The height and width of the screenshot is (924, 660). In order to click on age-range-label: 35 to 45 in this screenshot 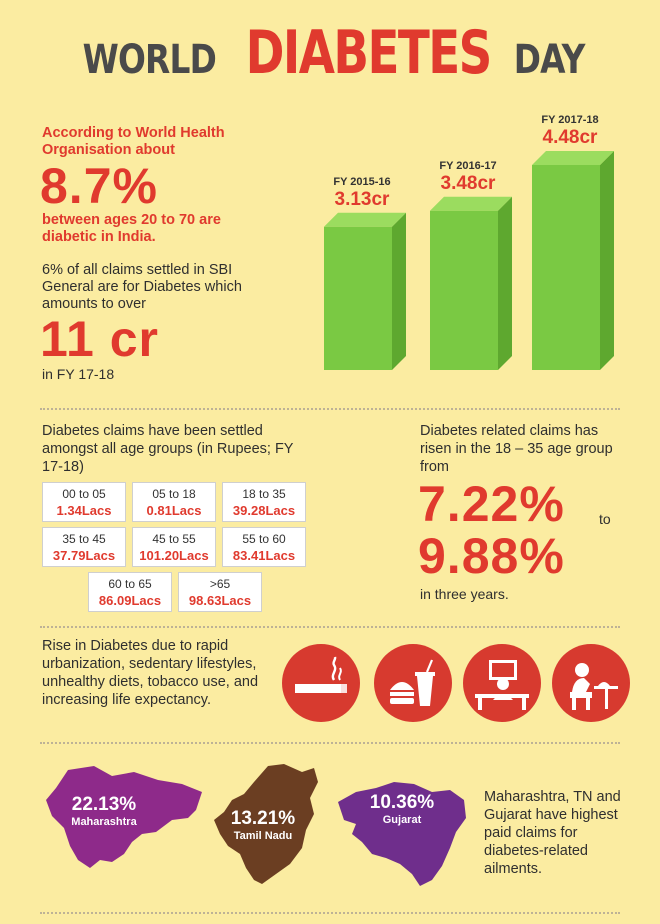, I will do `click(84, 539)`.